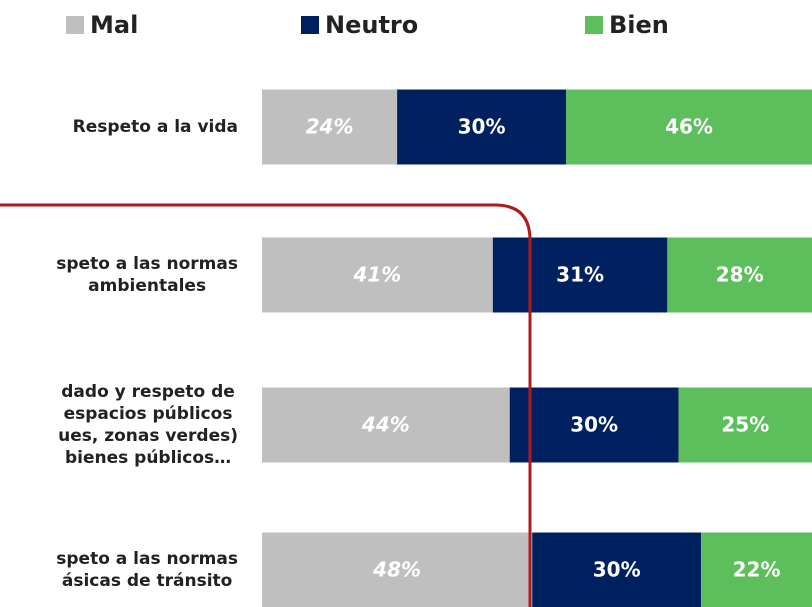 The height and width of the screenshot is (607, 812). I want to click on value-label: 48%, so click(396, 570).